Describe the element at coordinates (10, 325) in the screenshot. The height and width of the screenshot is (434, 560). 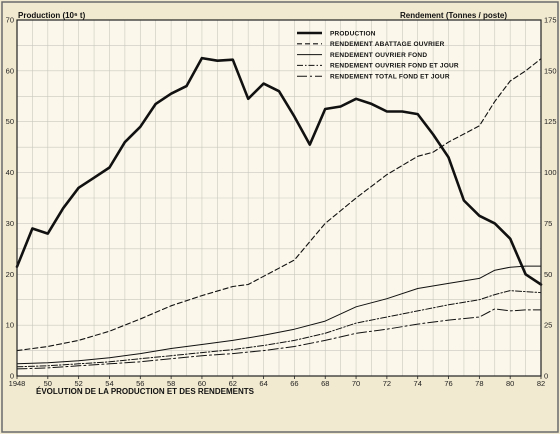
I see `left-tick-label: 10` at that location.